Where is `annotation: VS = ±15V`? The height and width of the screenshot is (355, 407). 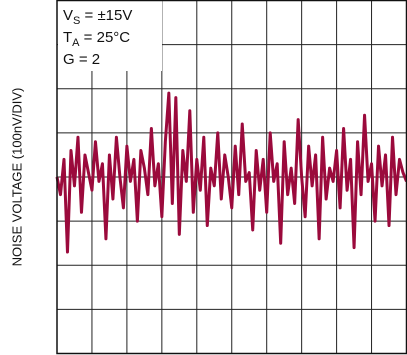
annotation: VS = ±15V is located at coordinates (97, 17).